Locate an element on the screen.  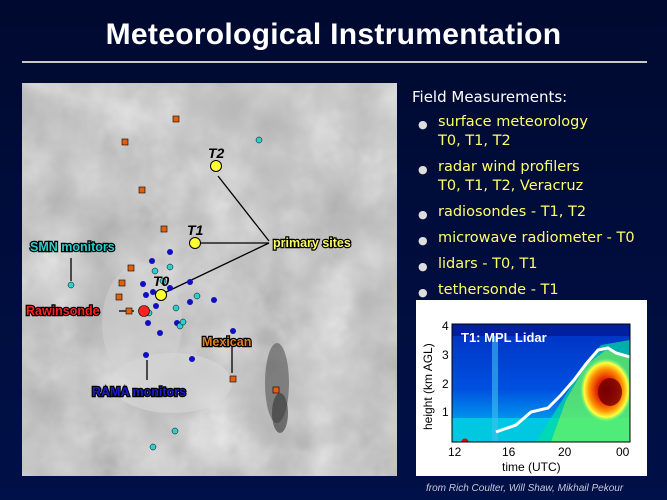
x-tick-00: 00 is located at coordinates (623, 452).